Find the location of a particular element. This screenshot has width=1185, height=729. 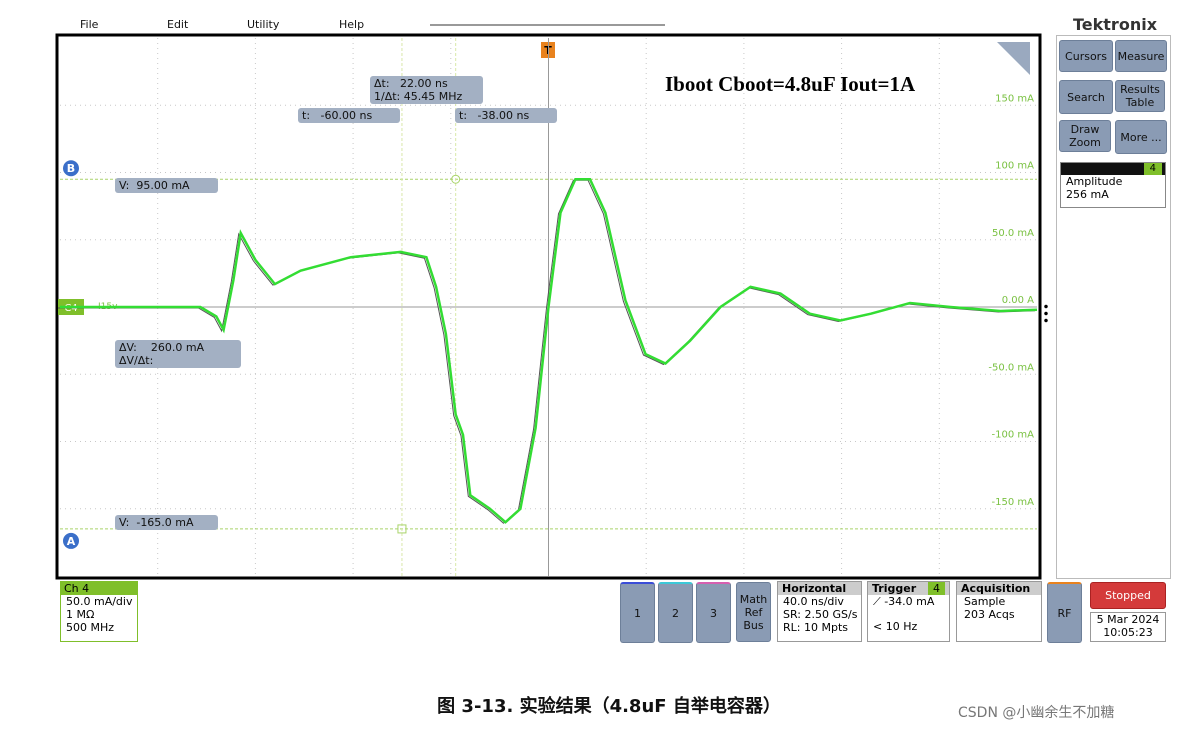

math-line: Math is located at coordinates (753, 599).